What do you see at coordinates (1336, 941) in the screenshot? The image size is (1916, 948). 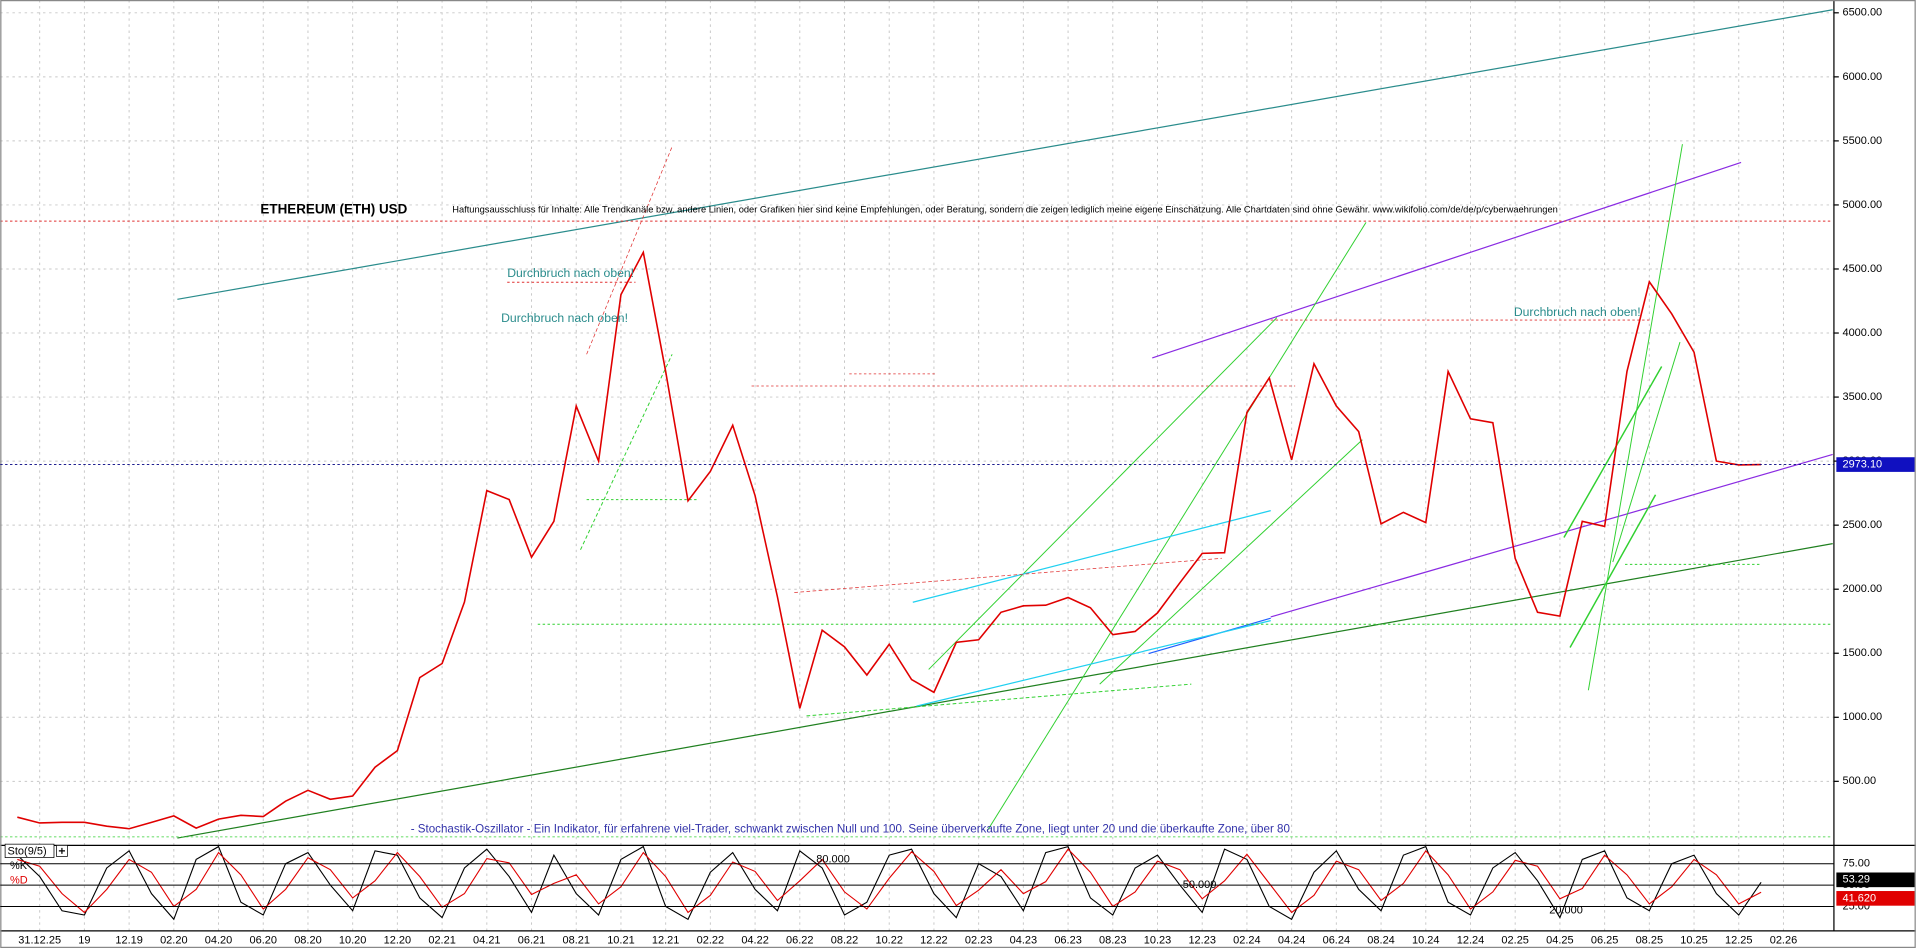 I see `x-tick-label: 06.24` at bounding box center [1336, 941].